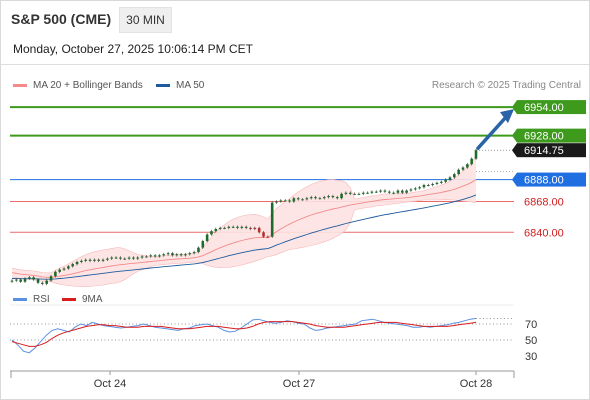  What do you see at coordinates (544, 151) in the screenshot?
I see `last-price-tag-text: 6914.75` at bounding box center [544, 151].